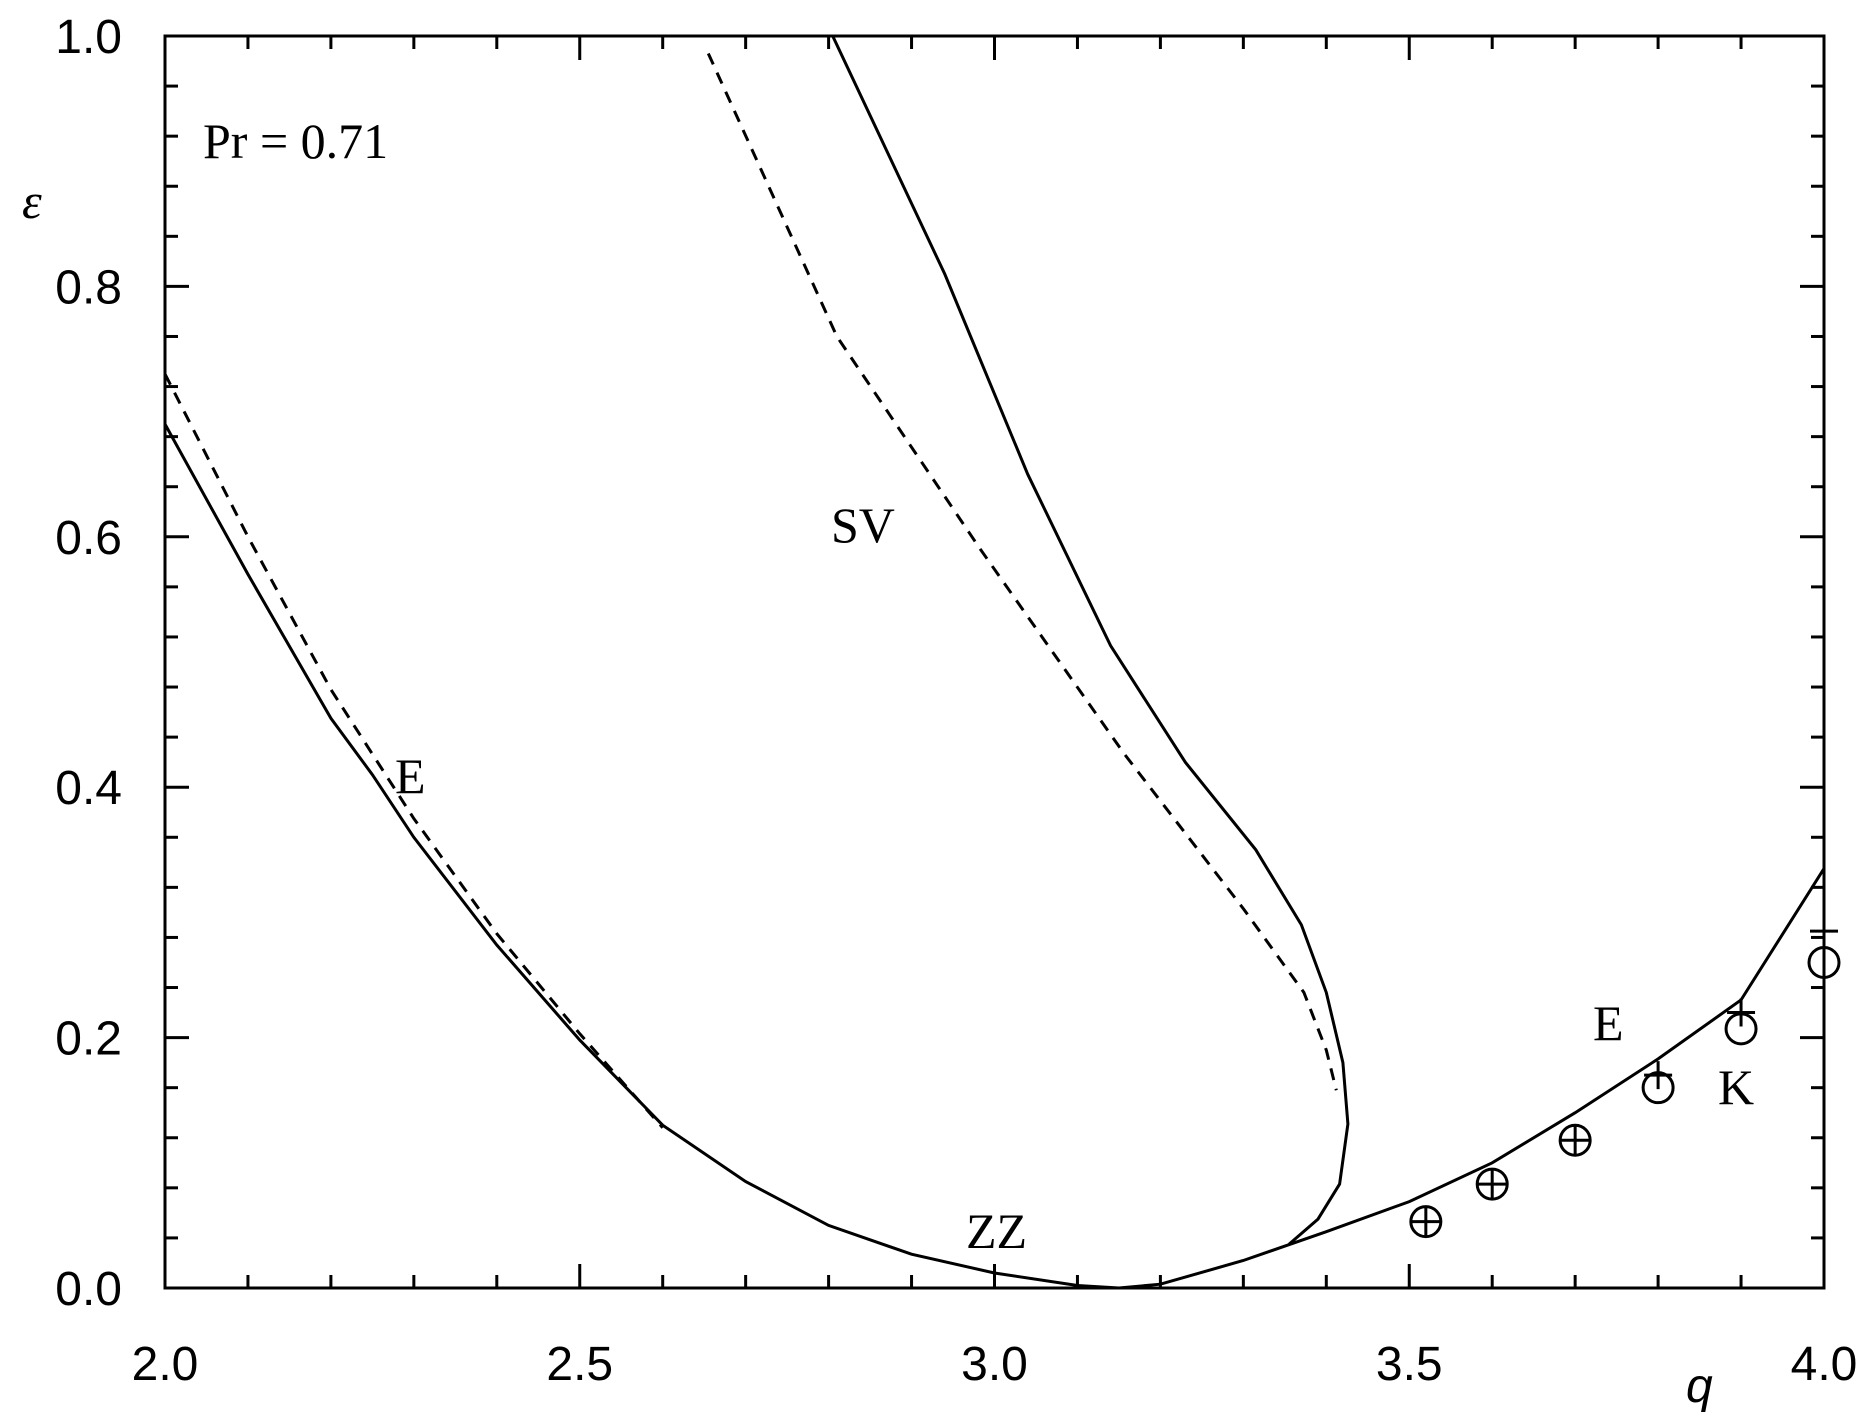 This screenshot has height=1425, width=1875. What do you see at coordinates (32, 201) in the screenshot?
I see `y-axis-label: ε` at bounding box center [32, 201].